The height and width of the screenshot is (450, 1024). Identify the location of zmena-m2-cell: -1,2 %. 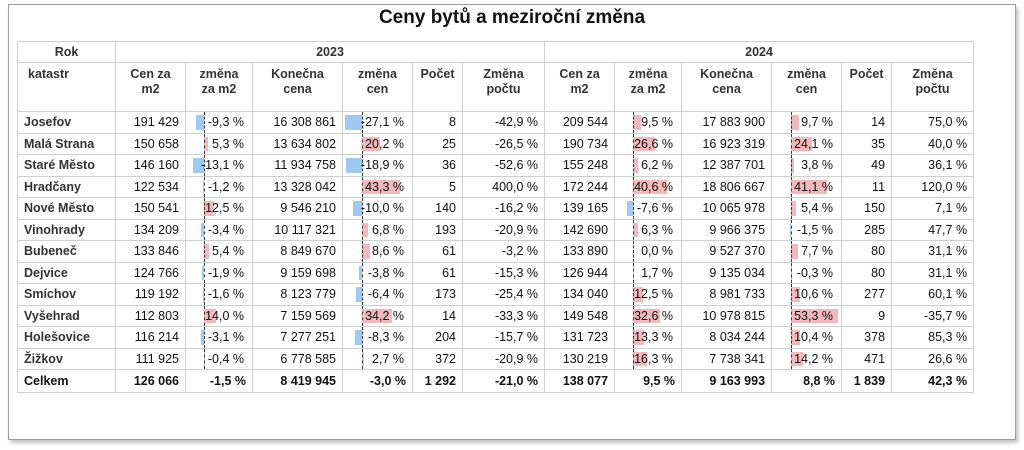
(219, 186).